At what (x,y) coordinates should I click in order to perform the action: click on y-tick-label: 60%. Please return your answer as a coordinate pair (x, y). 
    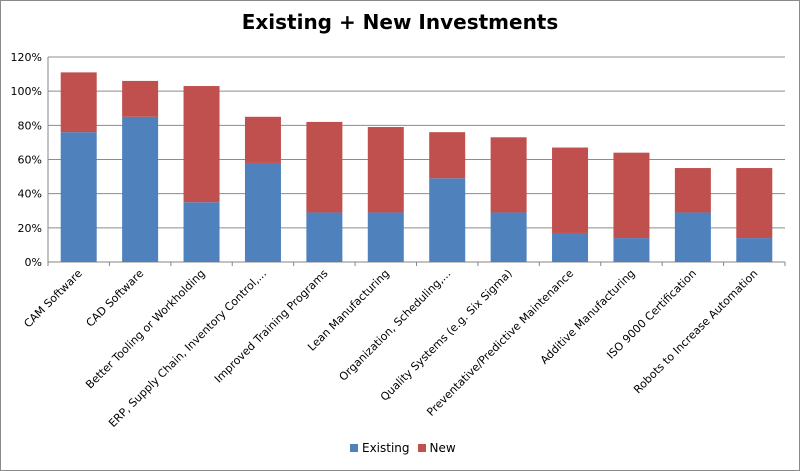
    Looking at the image, I should click on (30, 160).